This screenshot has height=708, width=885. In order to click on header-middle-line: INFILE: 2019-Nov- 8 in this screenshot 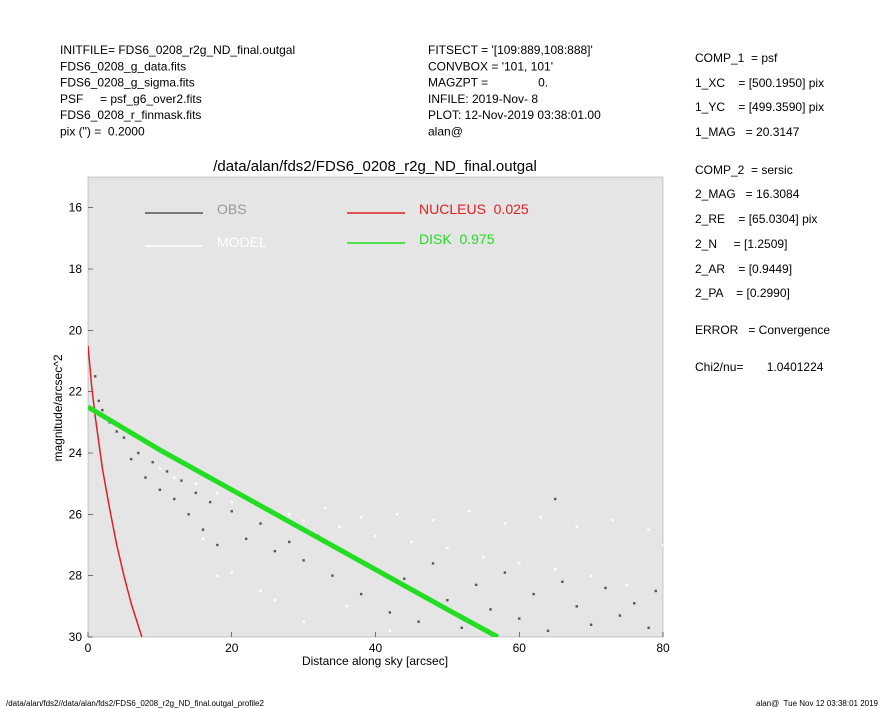, I will do `click(483, 99)`.